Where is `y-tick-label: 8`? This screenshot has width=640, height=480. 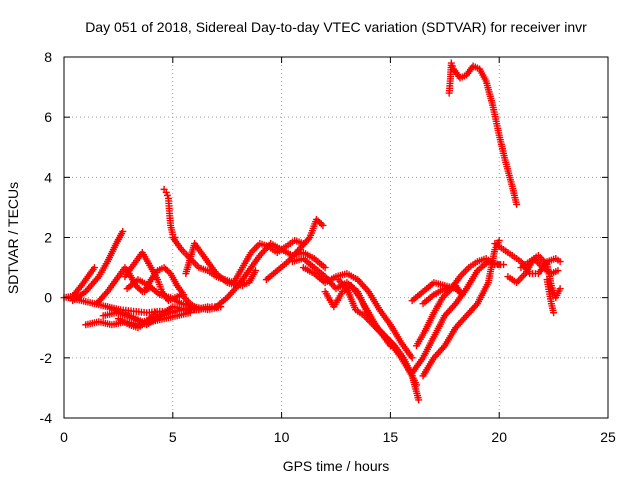
y-tick-label: 8 is located at coordinates (48, 57).